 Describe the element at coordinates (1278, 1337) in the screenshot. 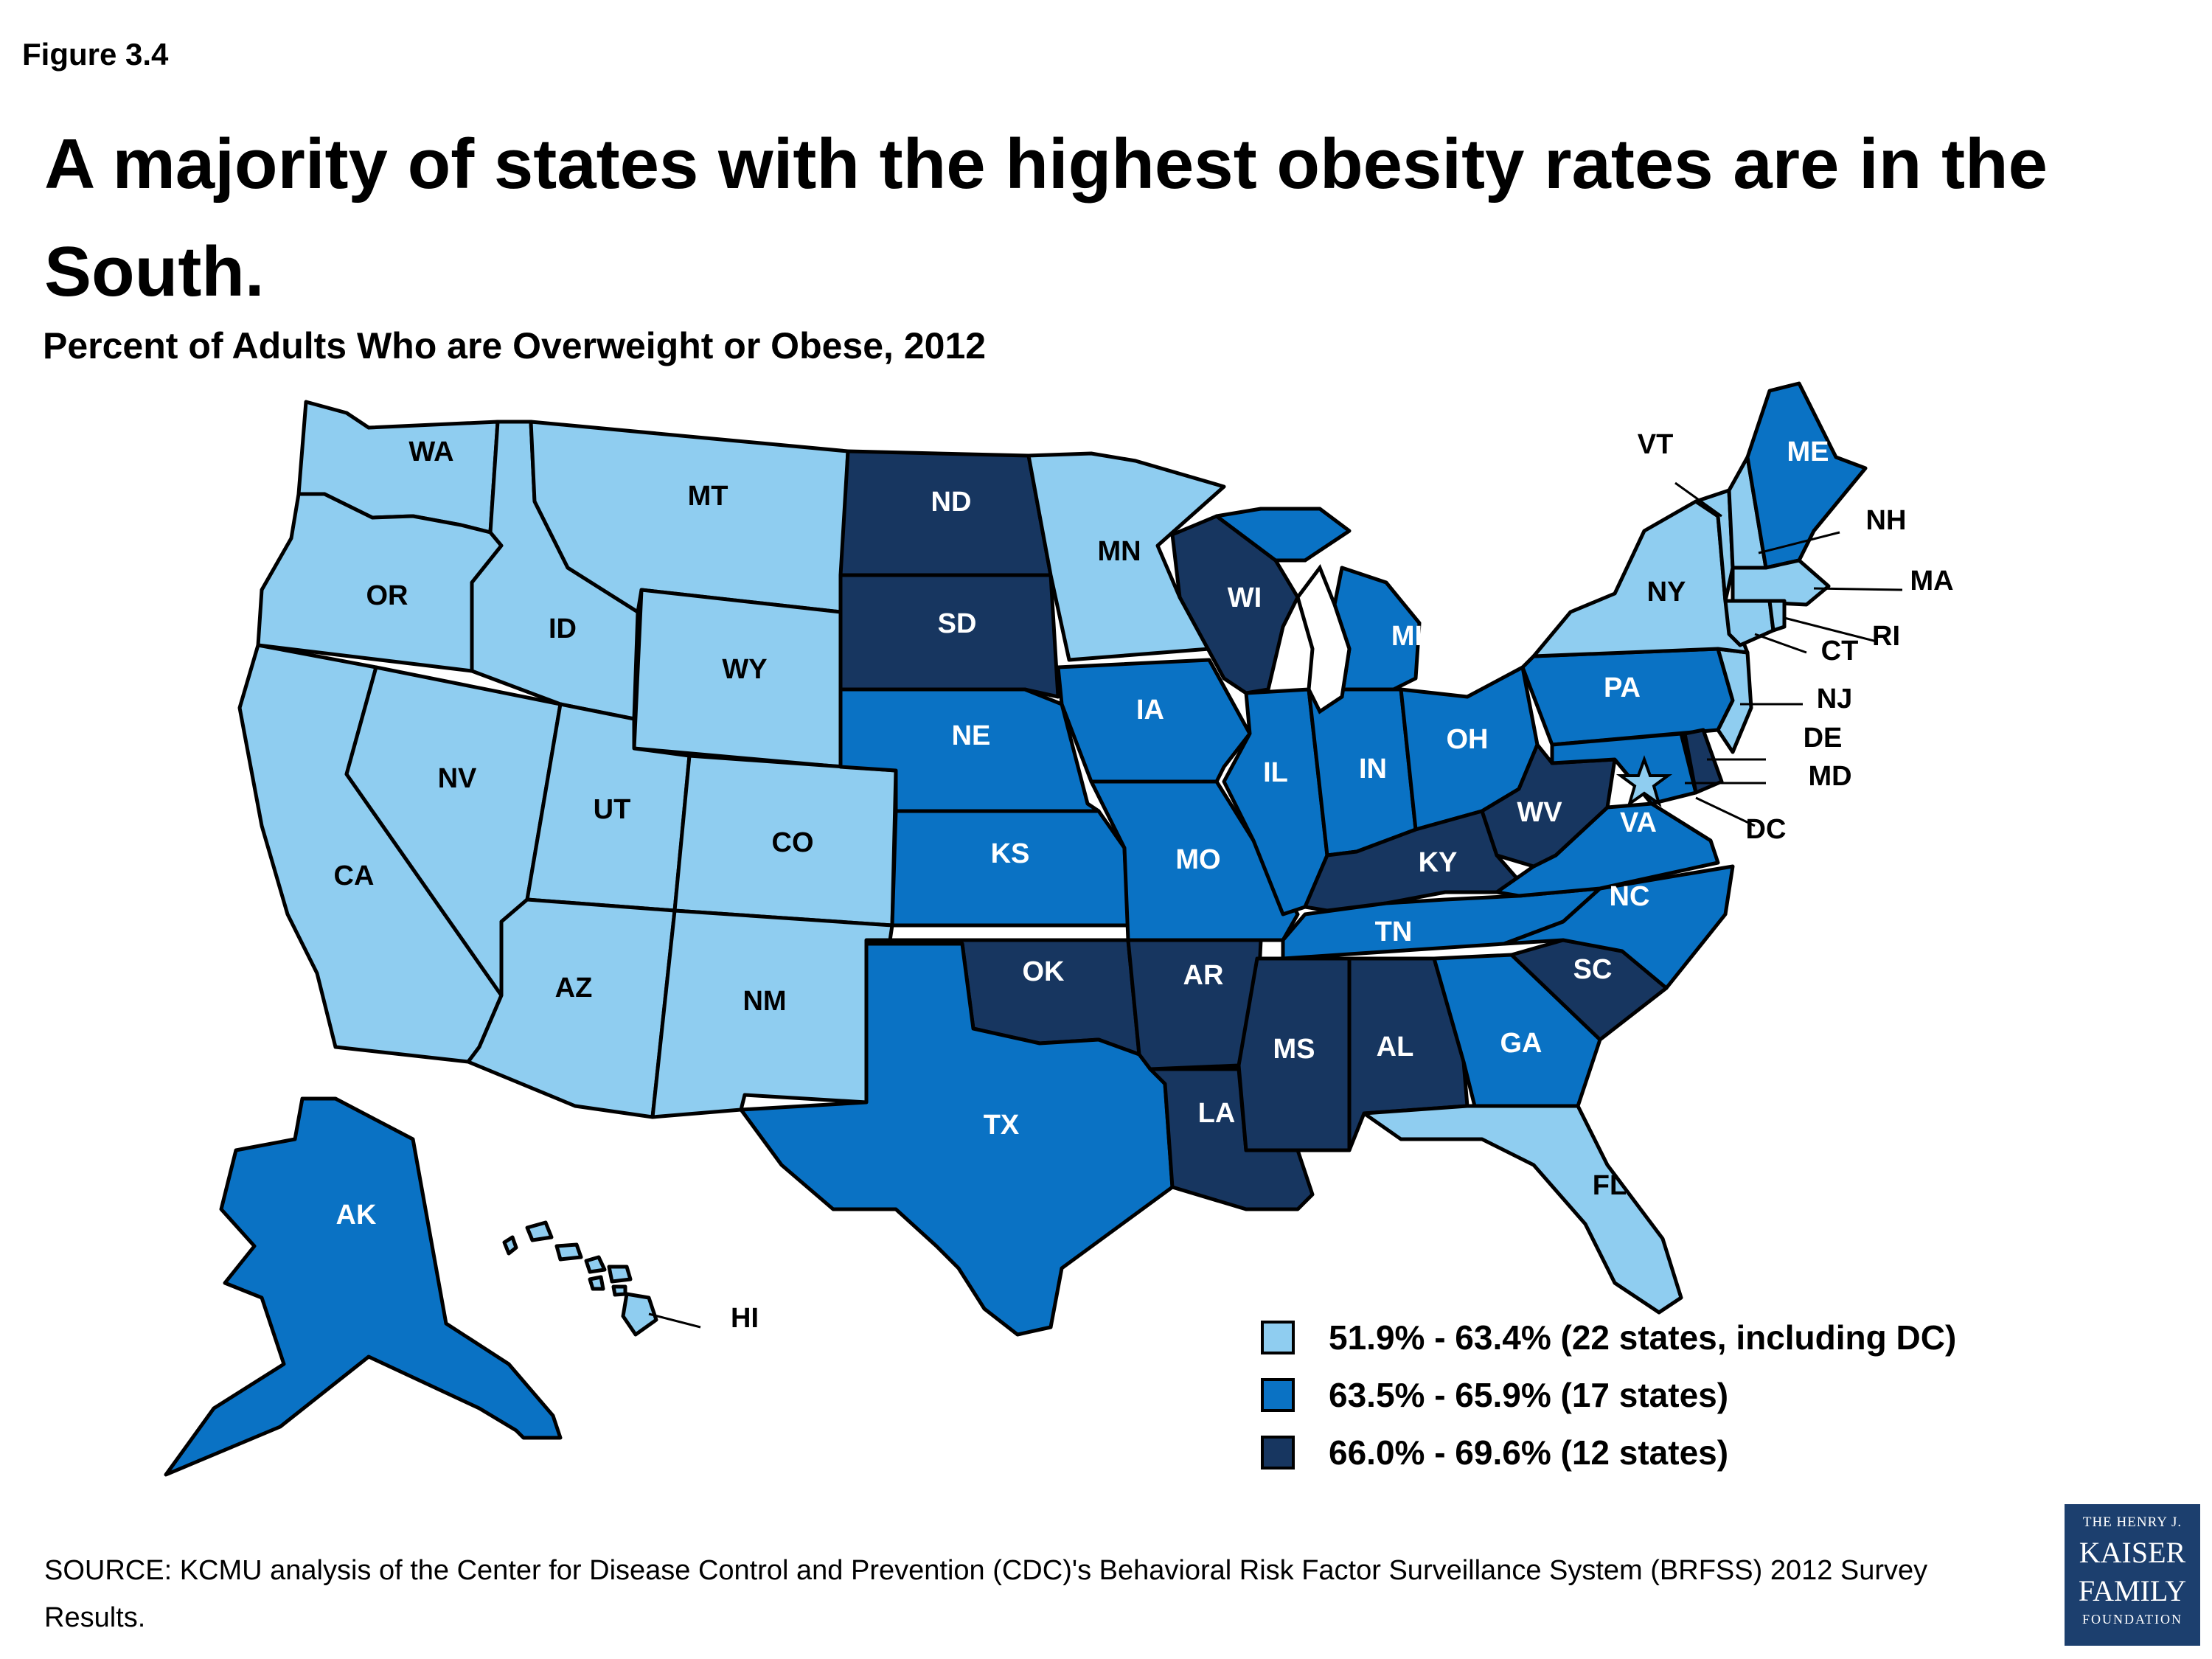

I see `legend-swatch-low` at that location.